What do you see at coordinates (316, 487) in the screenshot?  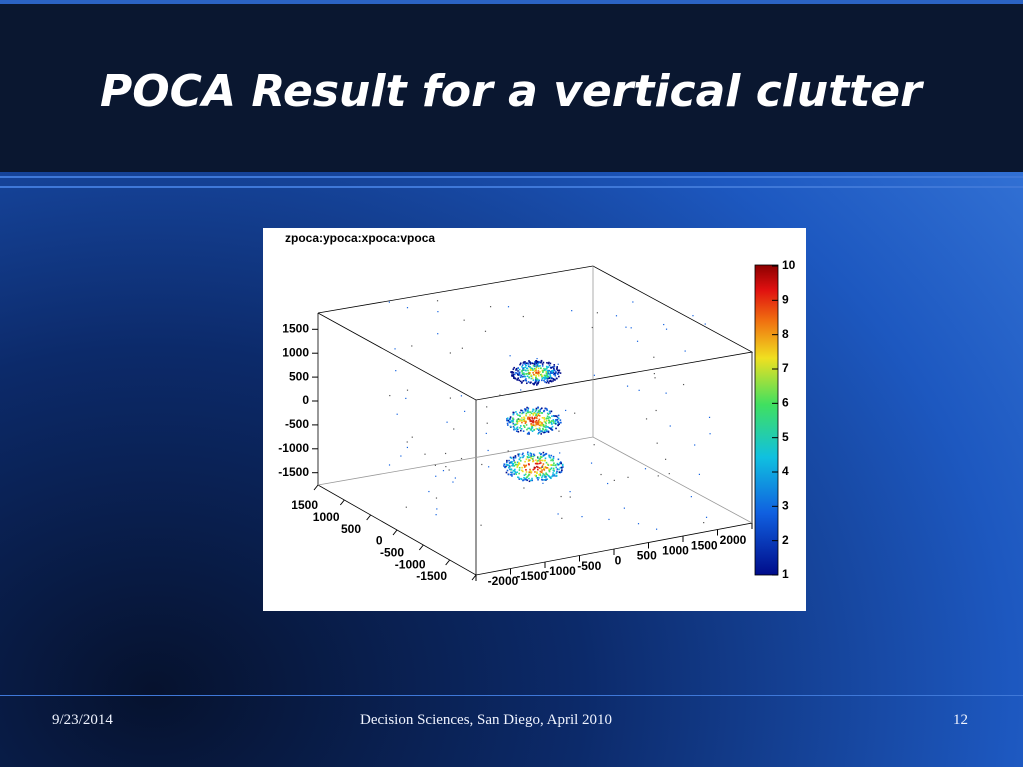 I see `y-tick` at bounding box center [316, 487].